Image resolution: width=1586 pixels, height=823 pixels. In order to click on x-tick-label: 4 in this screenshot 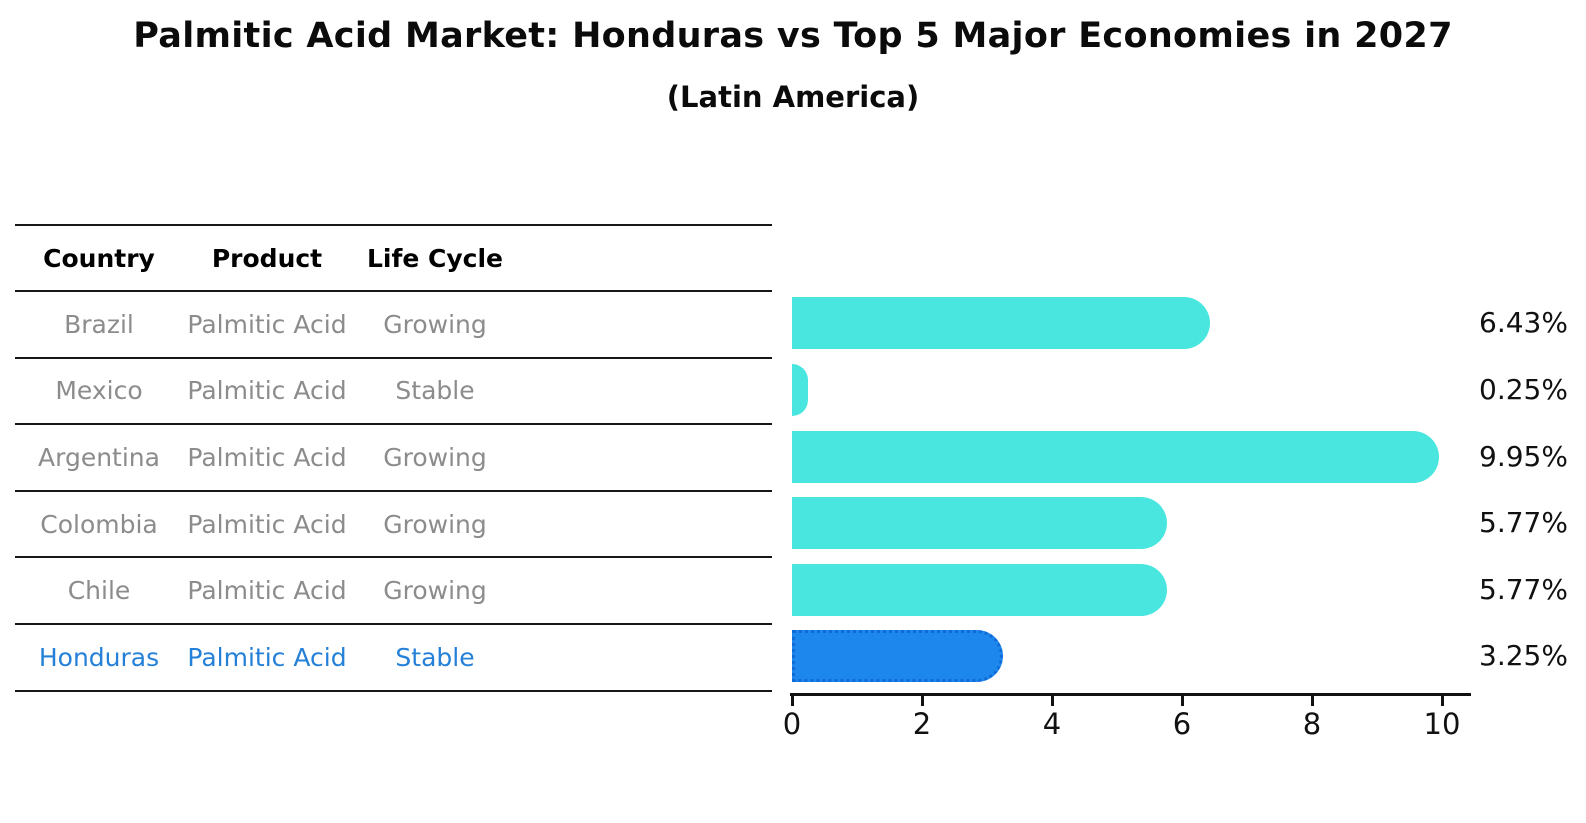, I will do `click(1052, 724)`.